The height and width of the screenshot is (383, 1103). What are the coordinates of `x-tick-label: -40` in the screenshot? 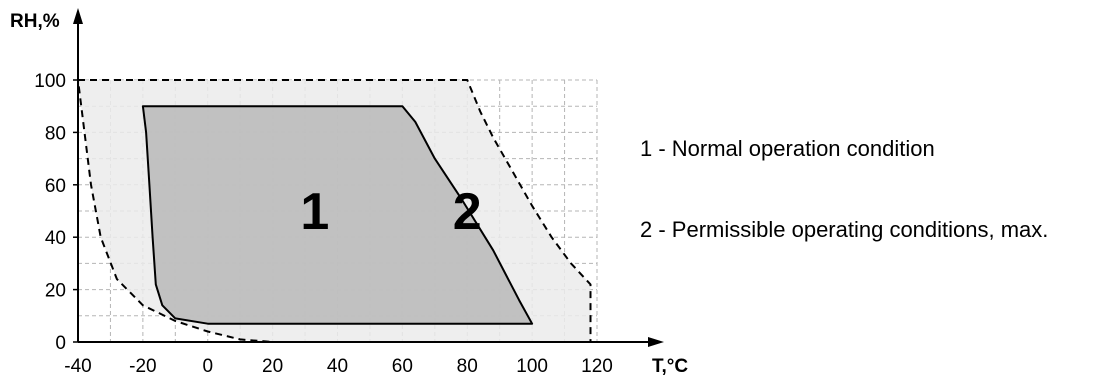 It's located at (77, 366).